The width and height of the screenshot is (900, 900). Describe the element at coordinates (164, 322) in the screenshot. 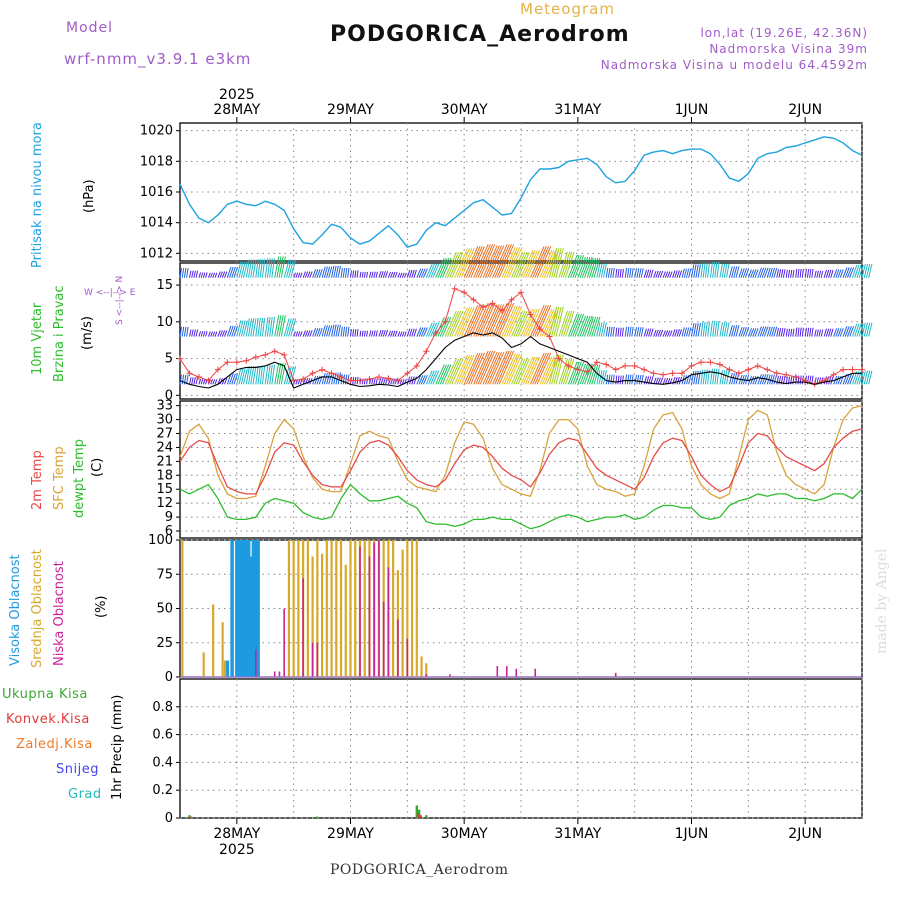

I see `wind-ytick-label: 10` at that location.